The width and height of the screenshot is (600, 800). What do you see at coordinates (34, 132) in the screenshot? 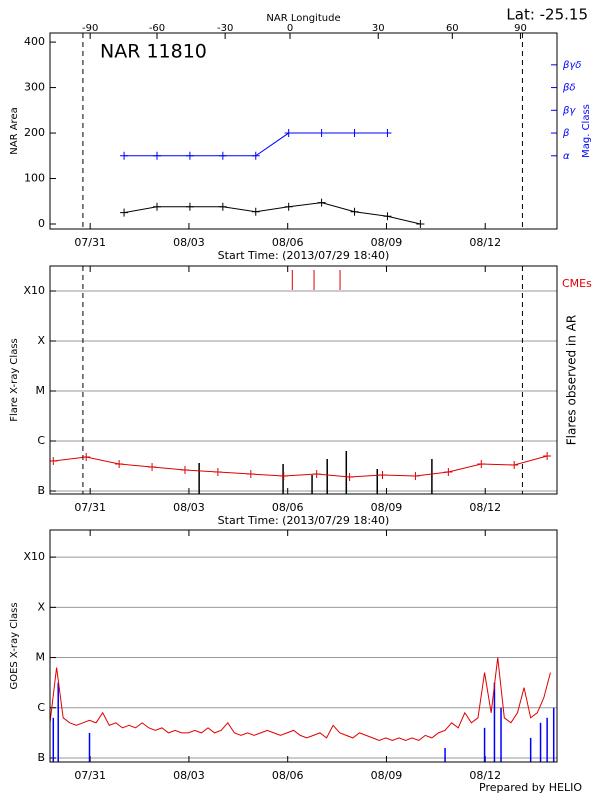
I see `y-tick-label: 200` at bounding box center [34, 132].